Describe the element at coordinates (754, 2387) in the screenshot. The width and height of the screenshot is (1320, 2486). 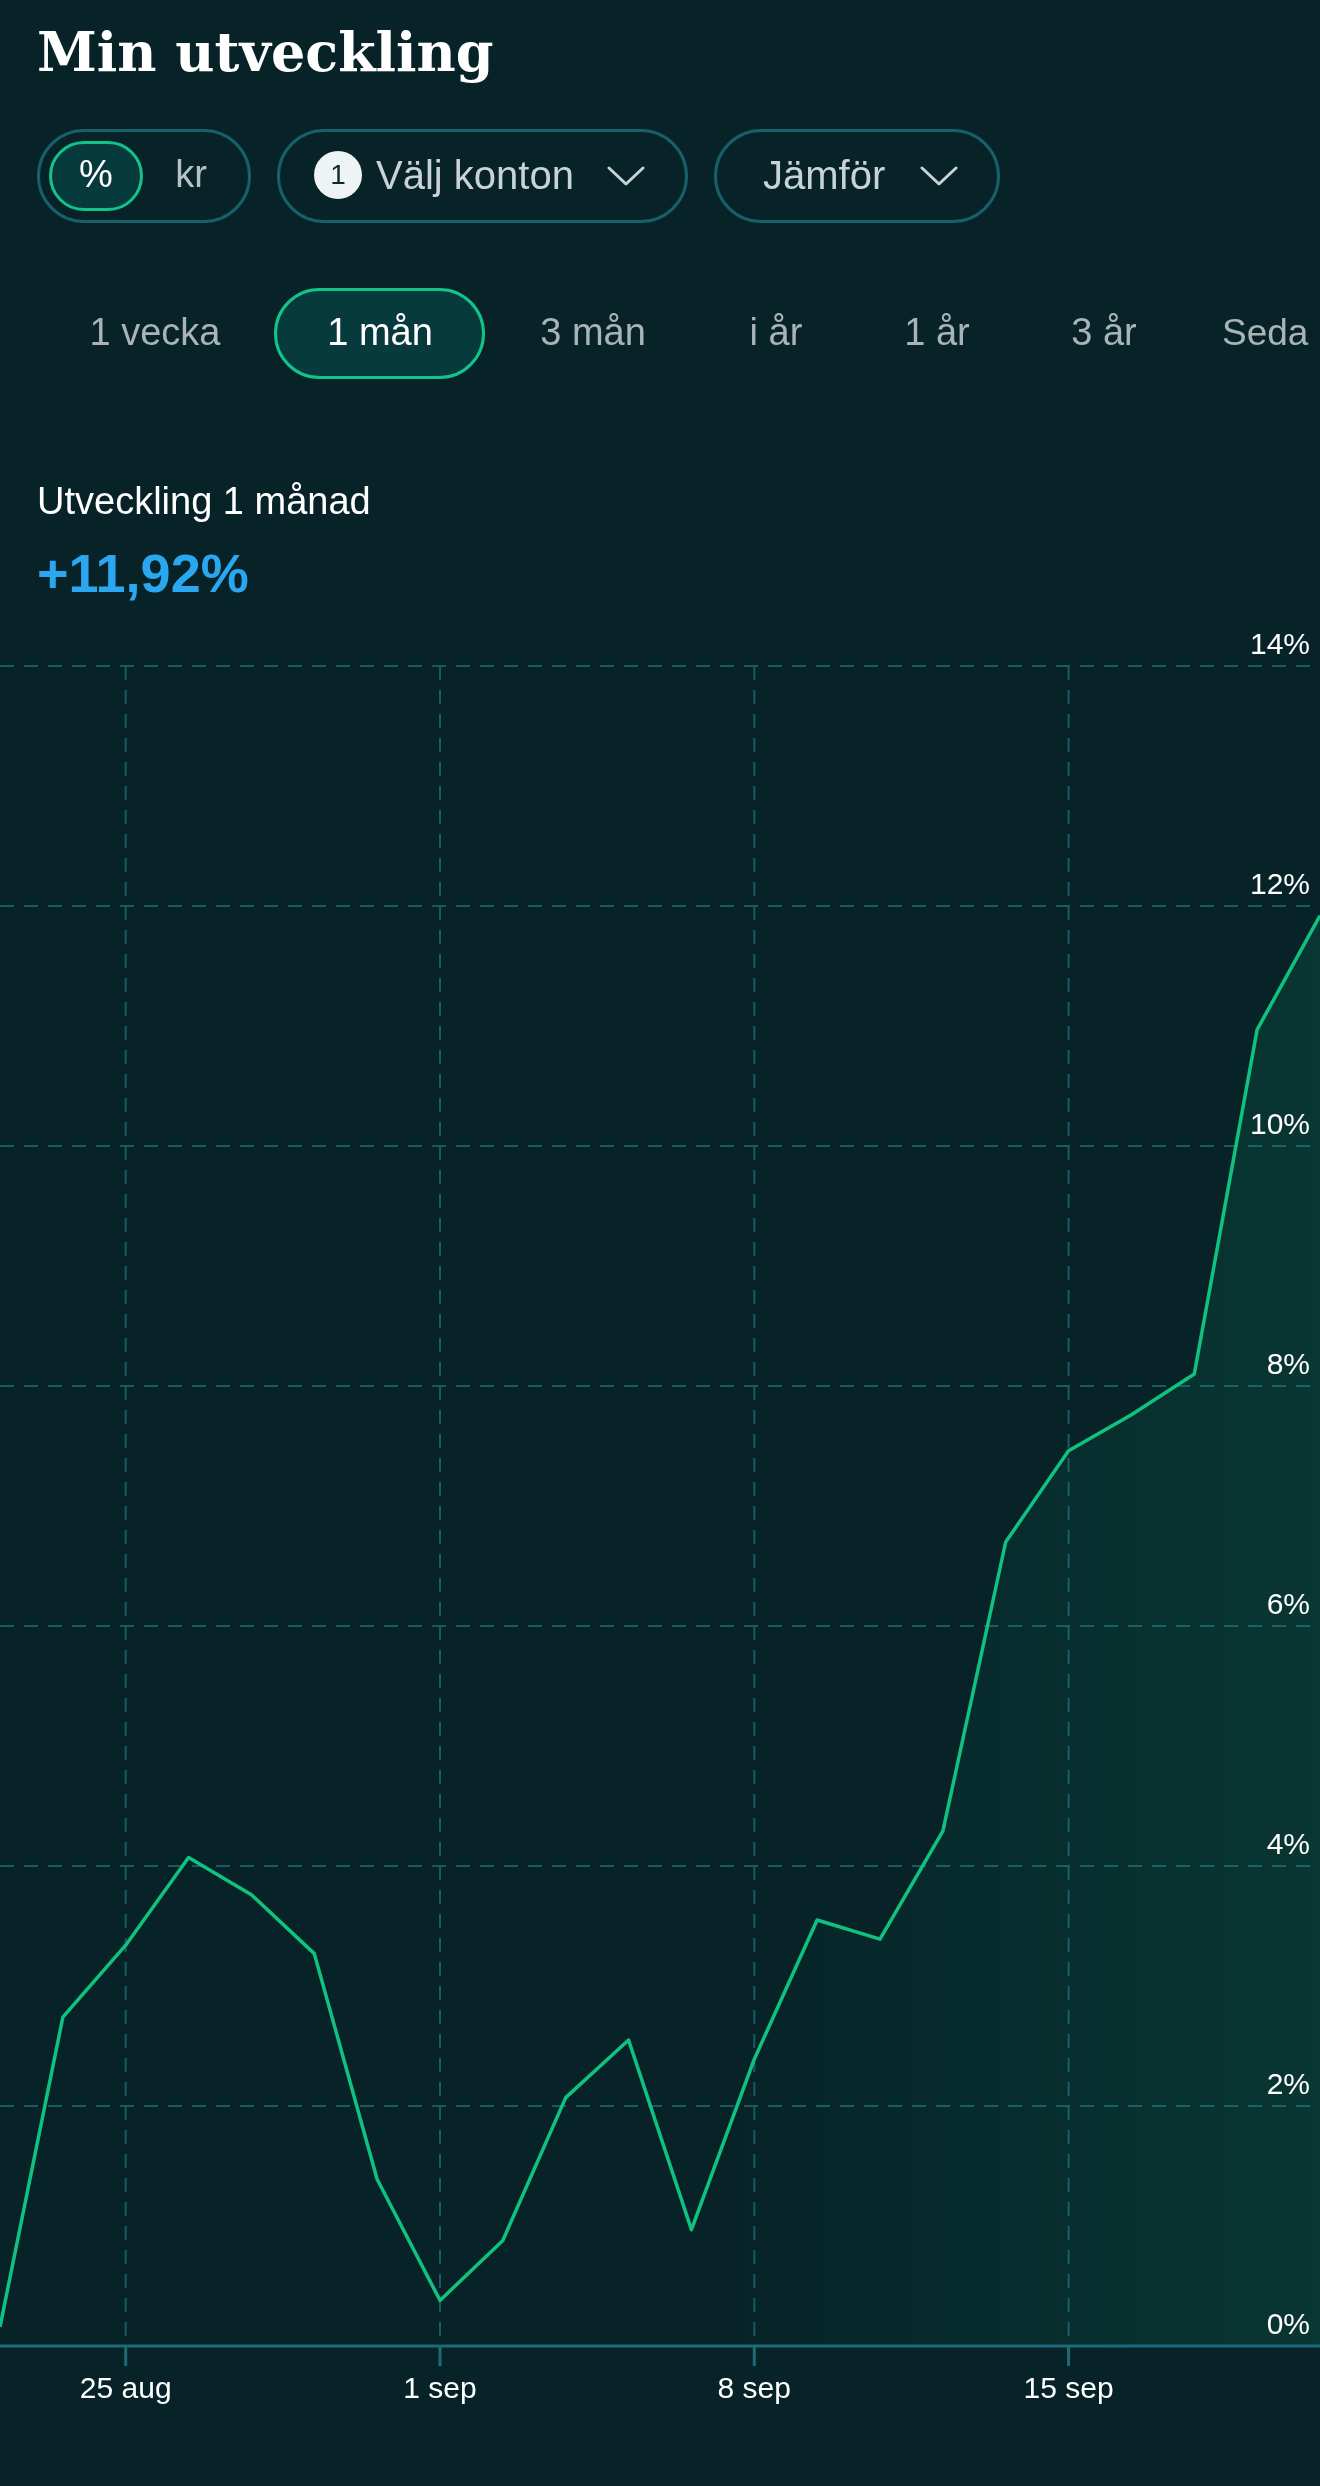
I see `x-tick-label: 8 sep` at that location.